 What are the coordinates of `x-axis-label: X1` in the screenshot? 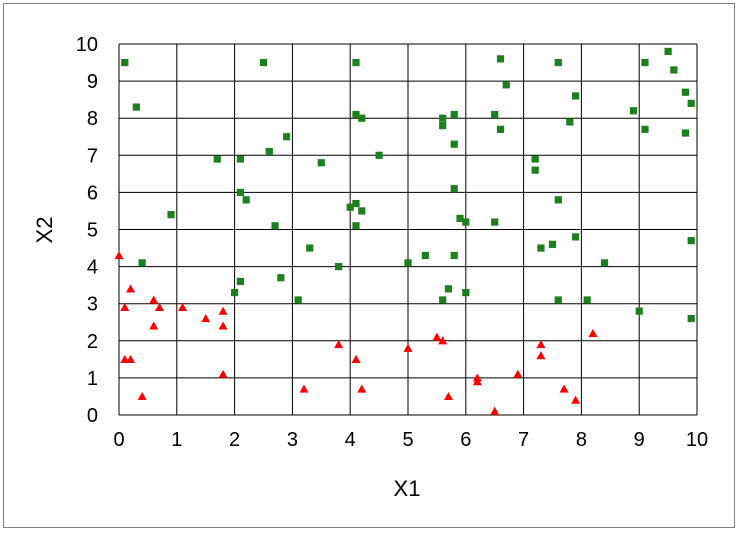 It's located at (407, 488).